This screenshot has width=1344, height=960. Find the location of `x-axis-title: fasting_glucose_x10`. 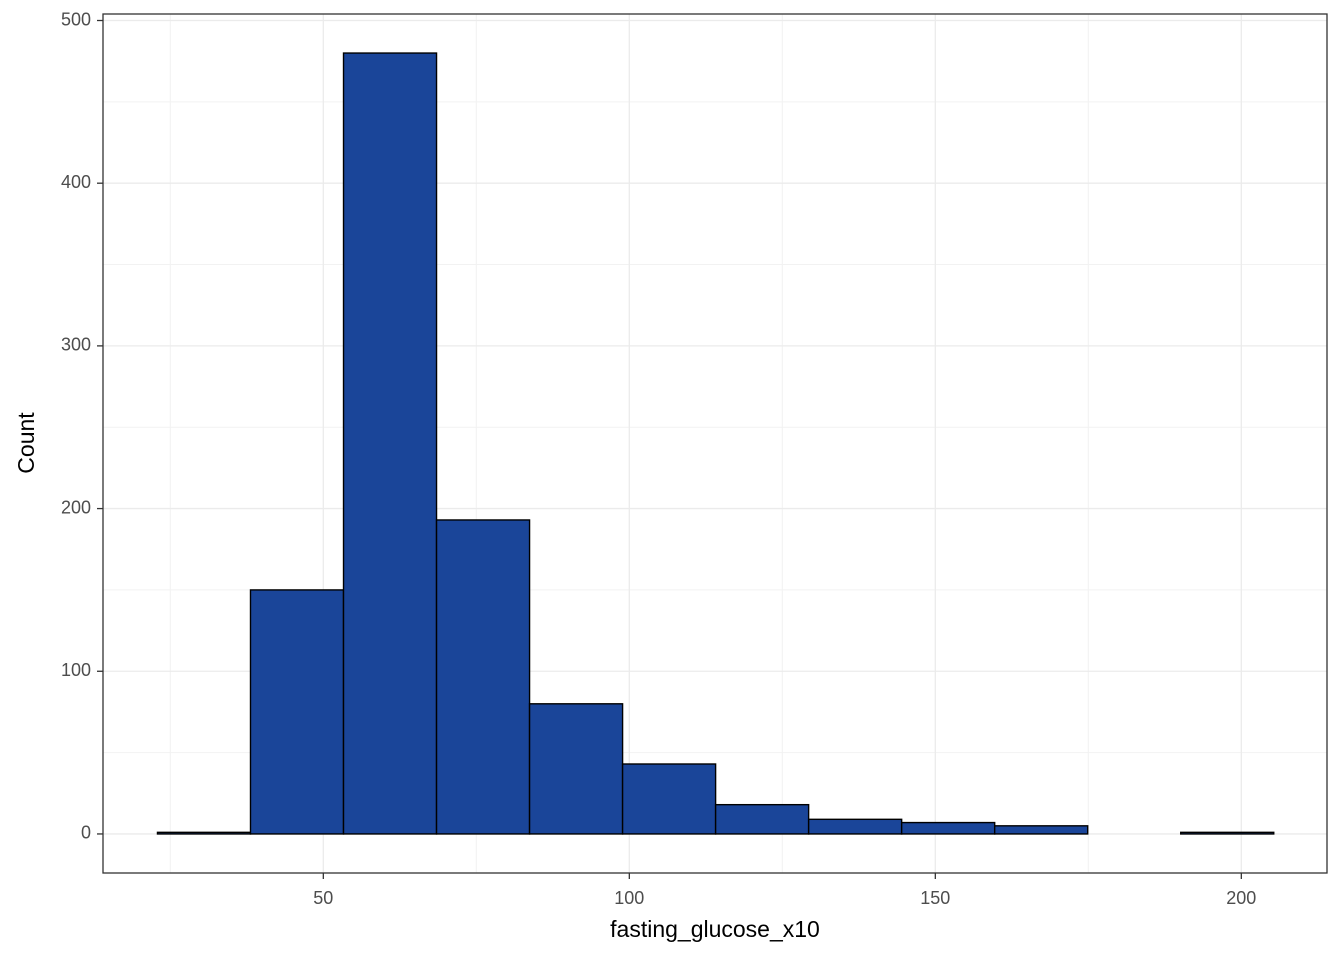

x-axis-title: fasting_glucose_x10 is located at coordinates (715, 929).